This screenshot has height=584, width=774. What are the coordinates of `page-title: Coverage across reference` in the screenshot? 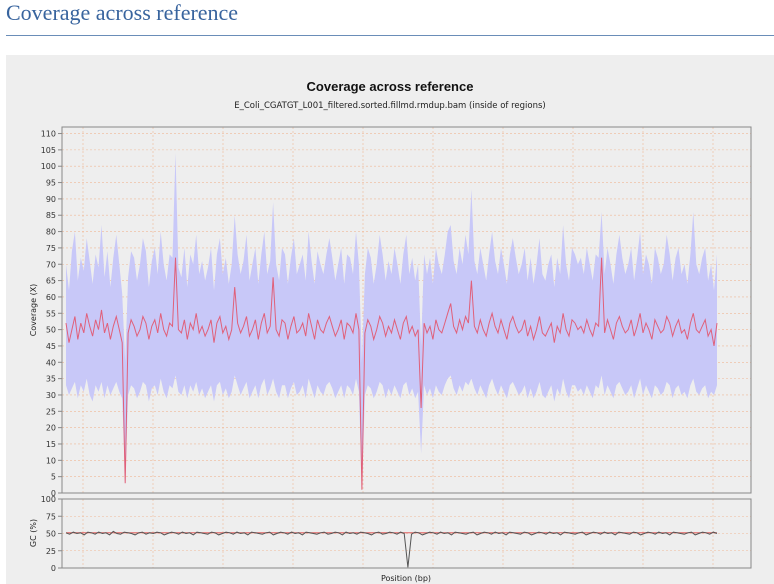 It's located at (122, 12).